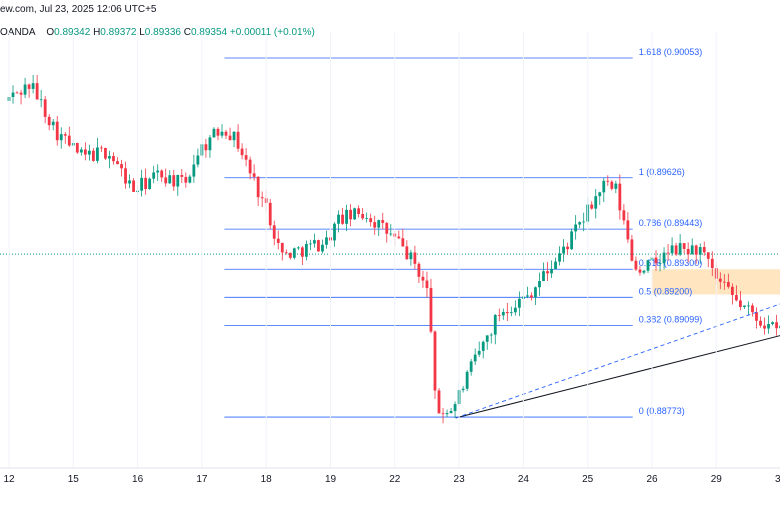 The width and height of the screenshot is (780, 516). Describe the element at coordinates (209, 32) in the screenshot. I see `close-value: 0.89354` at that location.